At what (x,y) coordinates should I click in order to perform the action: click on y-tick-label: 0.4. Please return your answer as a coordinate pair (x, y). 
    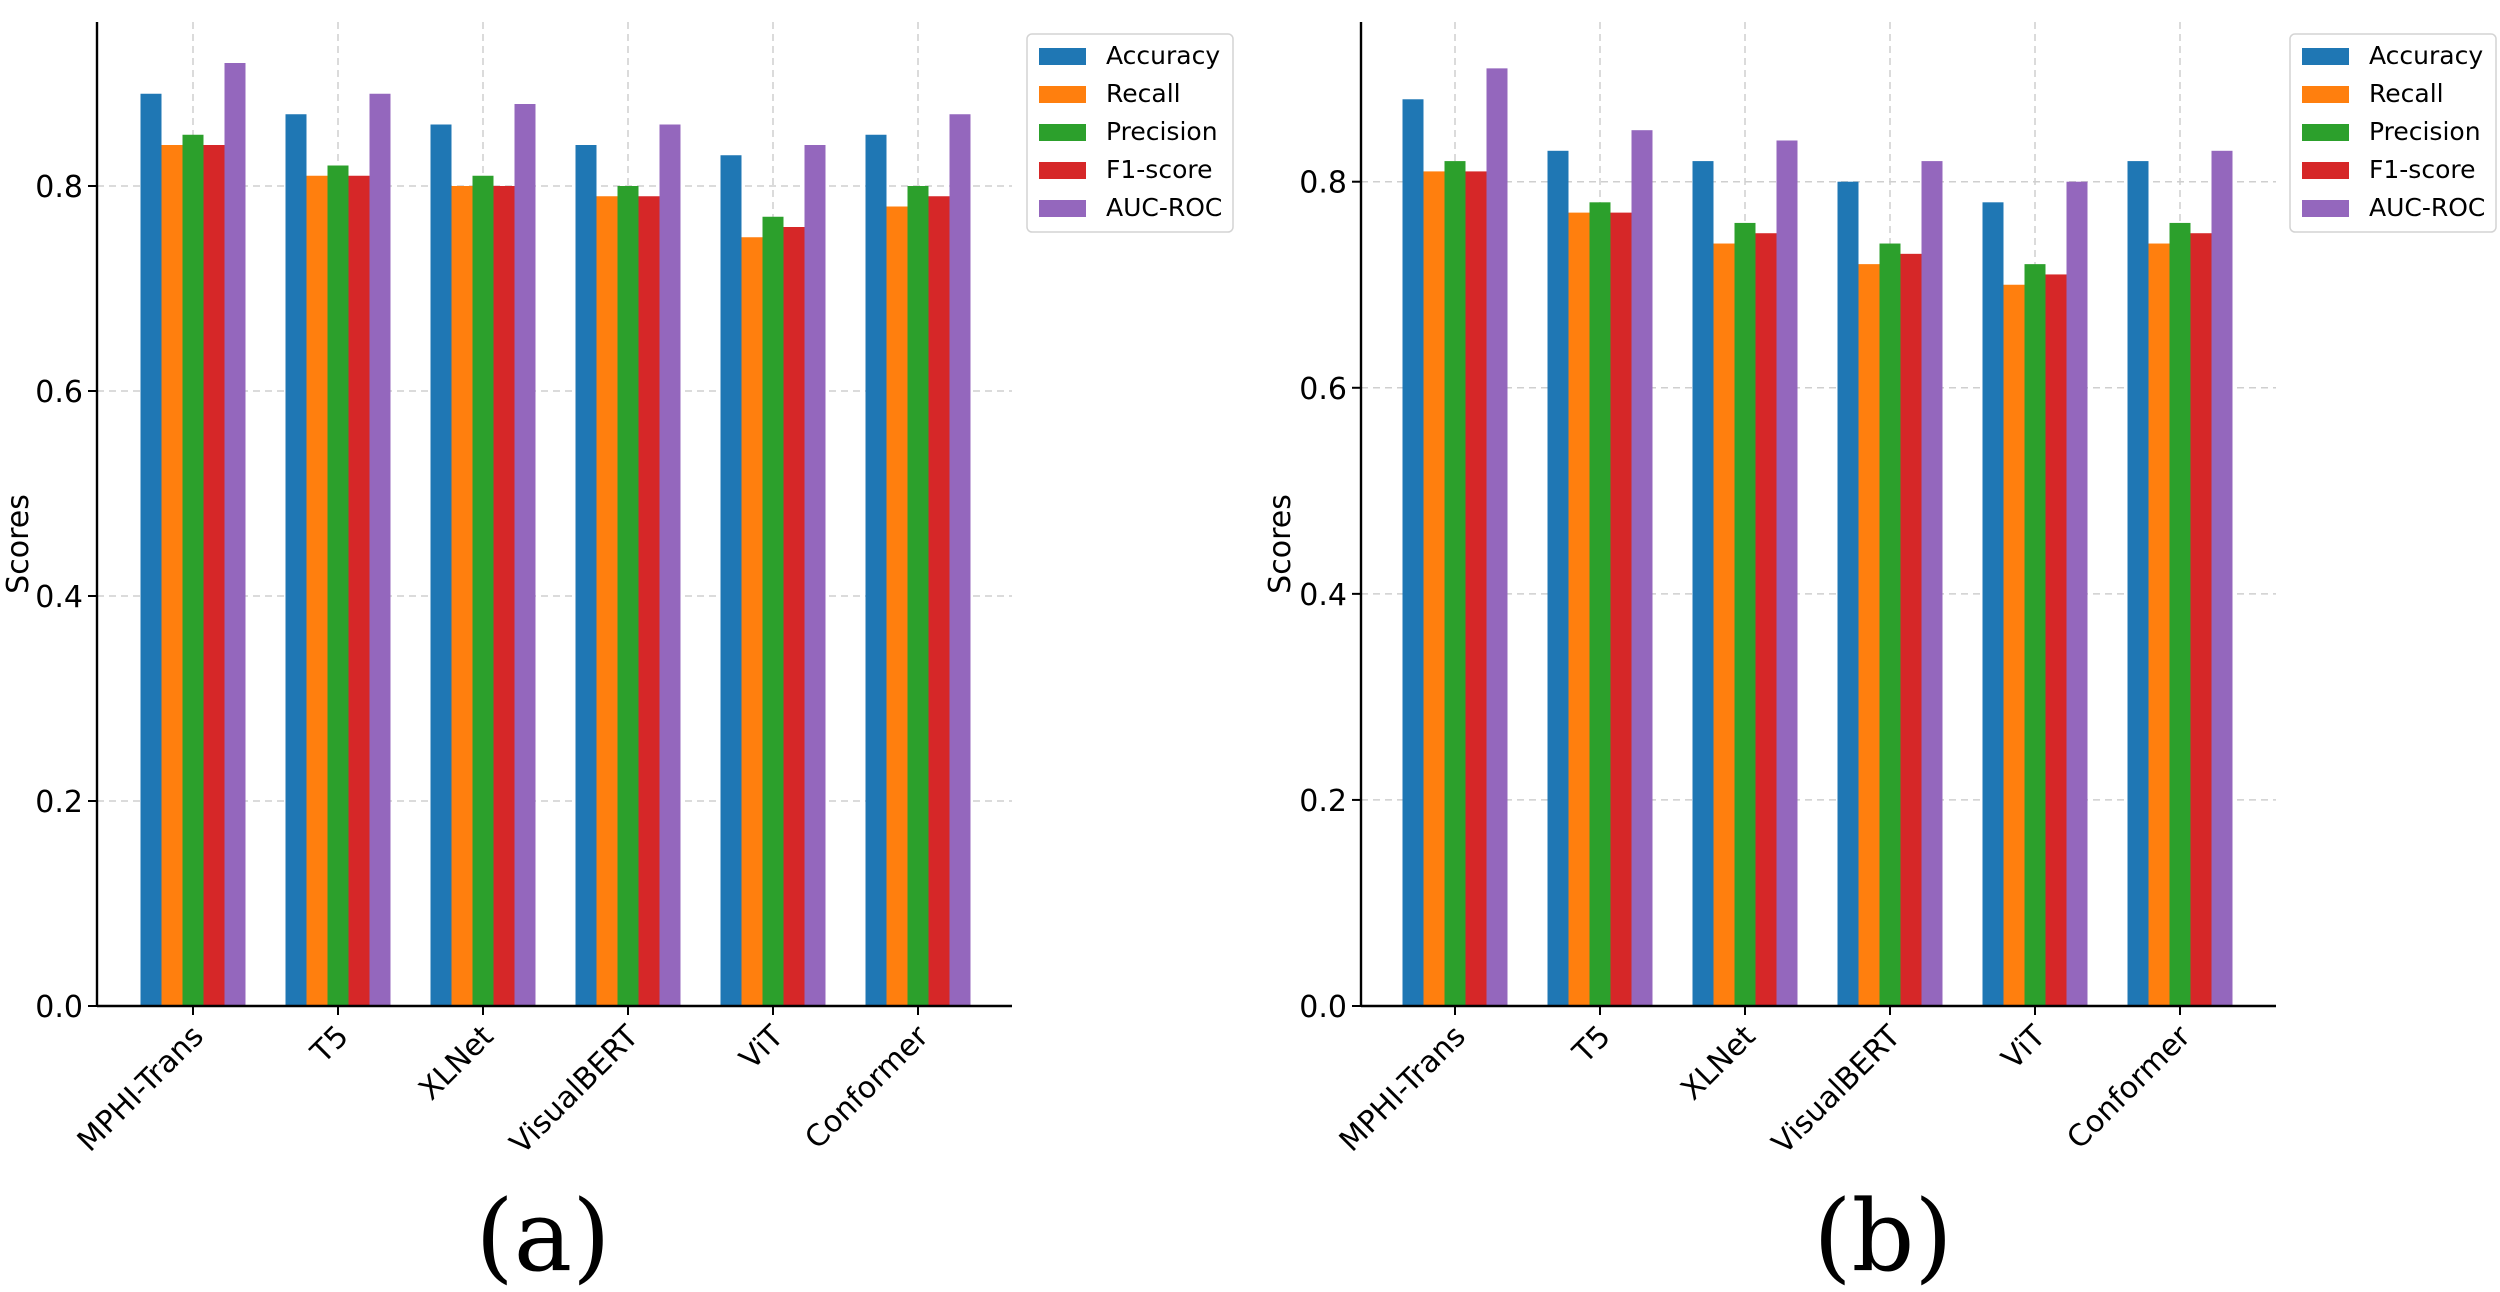
    Looking at the image, I should click on (59, 597).